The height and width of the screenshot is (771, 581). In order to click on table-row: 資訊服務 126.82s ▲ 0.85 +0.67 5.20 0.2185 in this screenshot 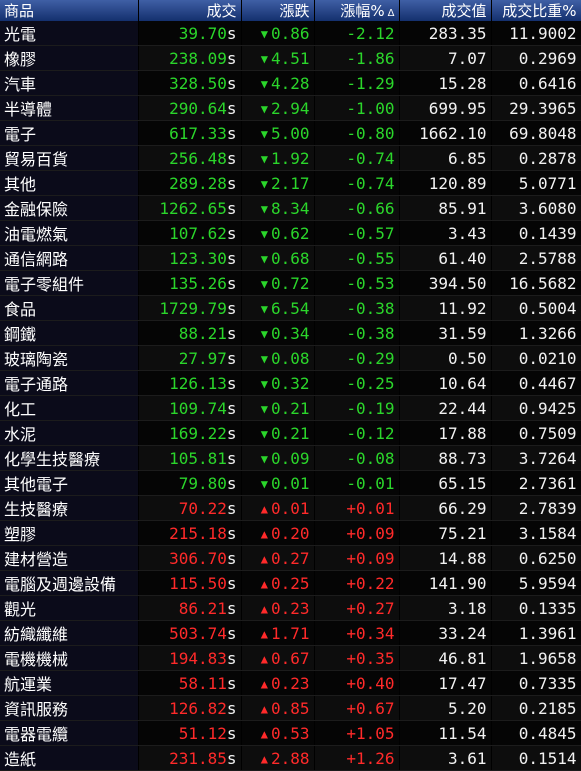, I will do `click(290, 708)`.